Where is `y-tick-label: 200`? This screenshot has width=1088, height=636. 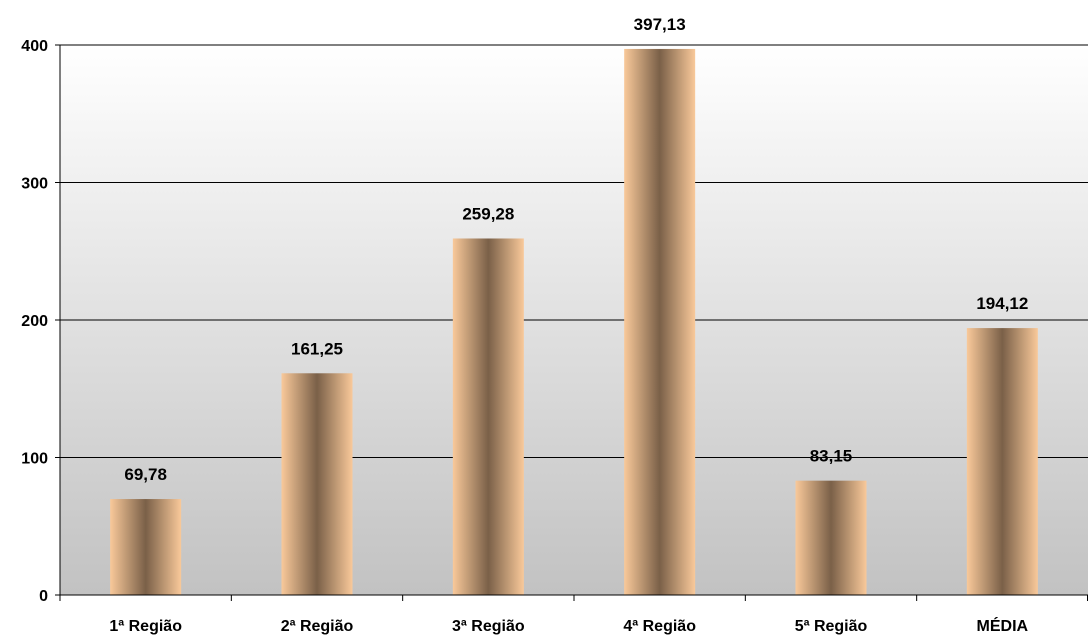 y-tick-label: 200 is located at coordinates (34, 321).